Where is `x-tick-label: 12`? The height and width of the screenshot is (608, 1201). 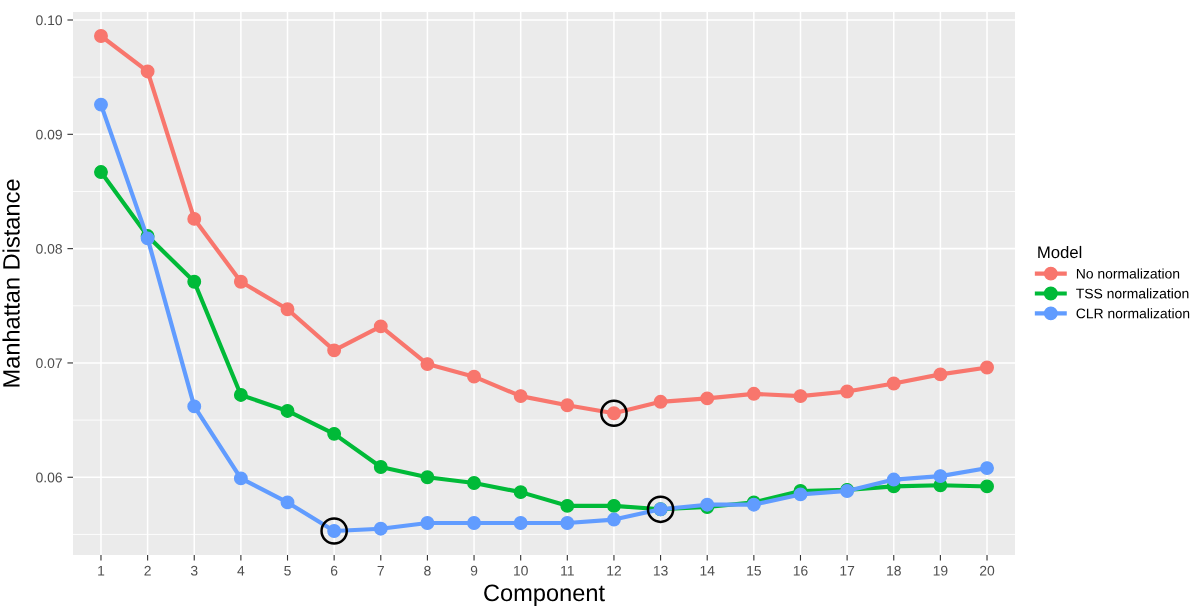
x-tick-label: 12 is located at coordinates (614, 570).